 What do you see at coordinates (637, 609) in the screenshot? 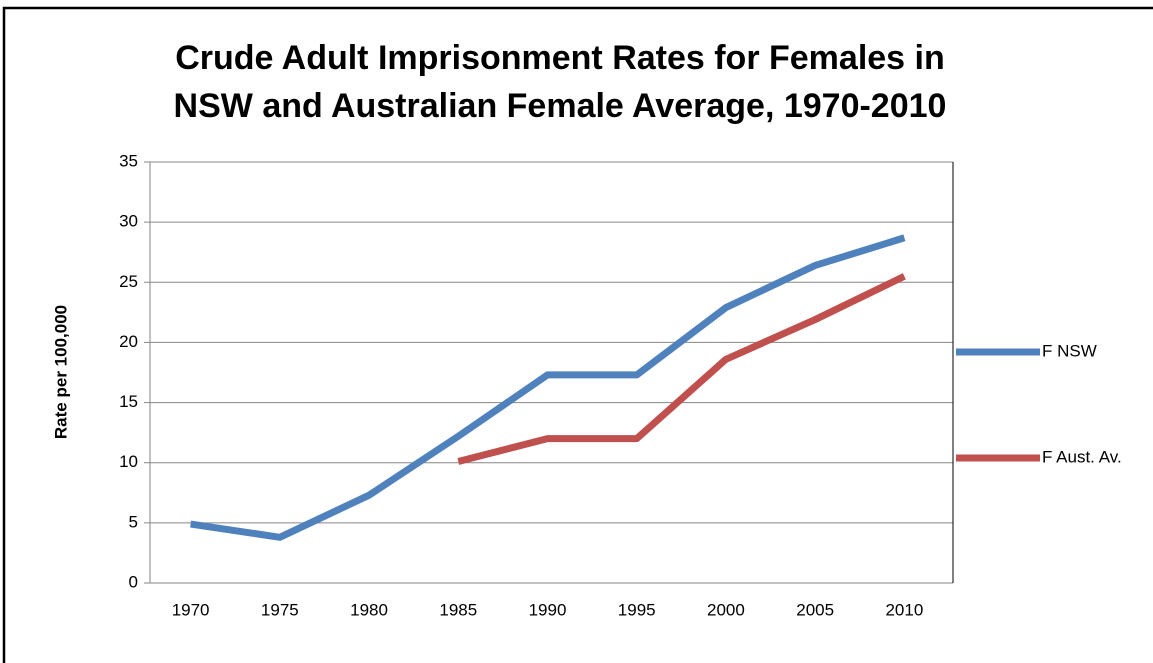
I see `x-tick-label: 1995` at bounding box center [637, 609].